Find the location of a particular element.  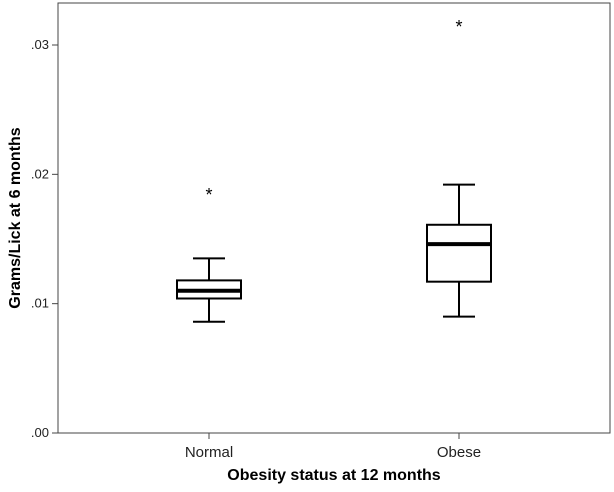

iqr-box is located at coordinates (459, 253).